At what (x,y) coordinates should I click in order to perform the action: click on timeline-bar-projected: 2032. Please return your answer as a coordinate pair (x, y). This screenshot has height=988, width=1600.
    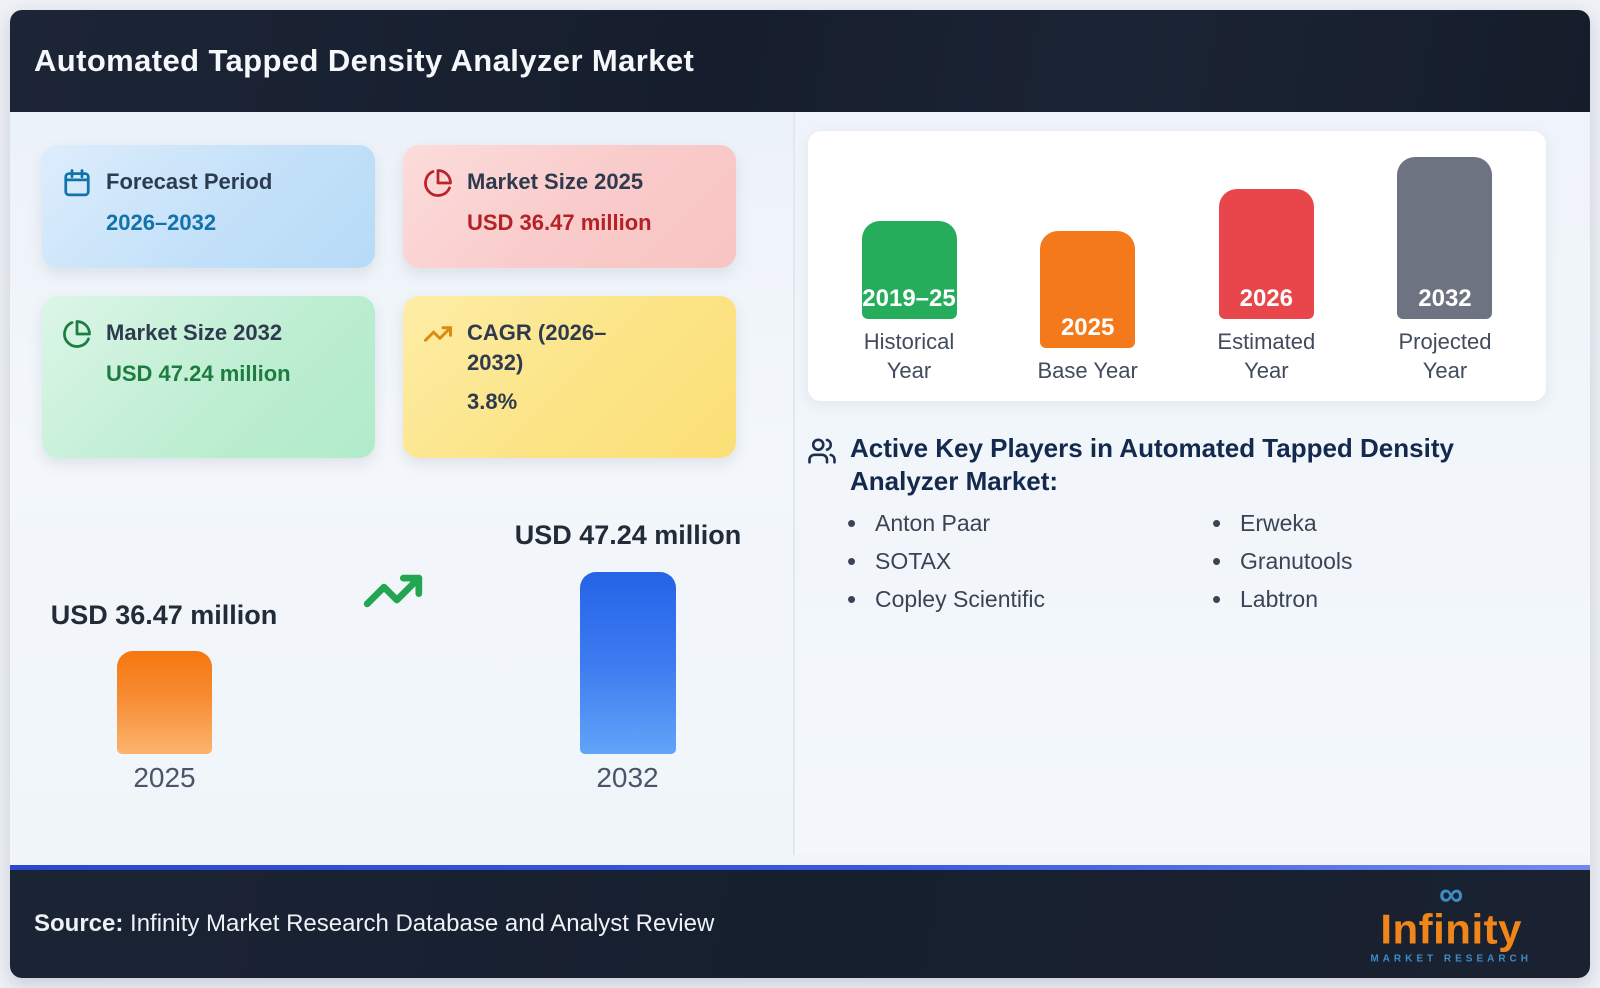
    Looking at the image, I should click on (1445, 237).